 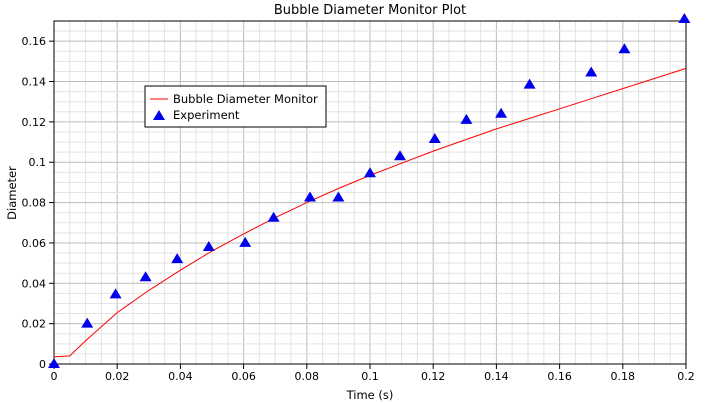 I want to click on y-tick-label: 0.16, so click(x=34, y=41).